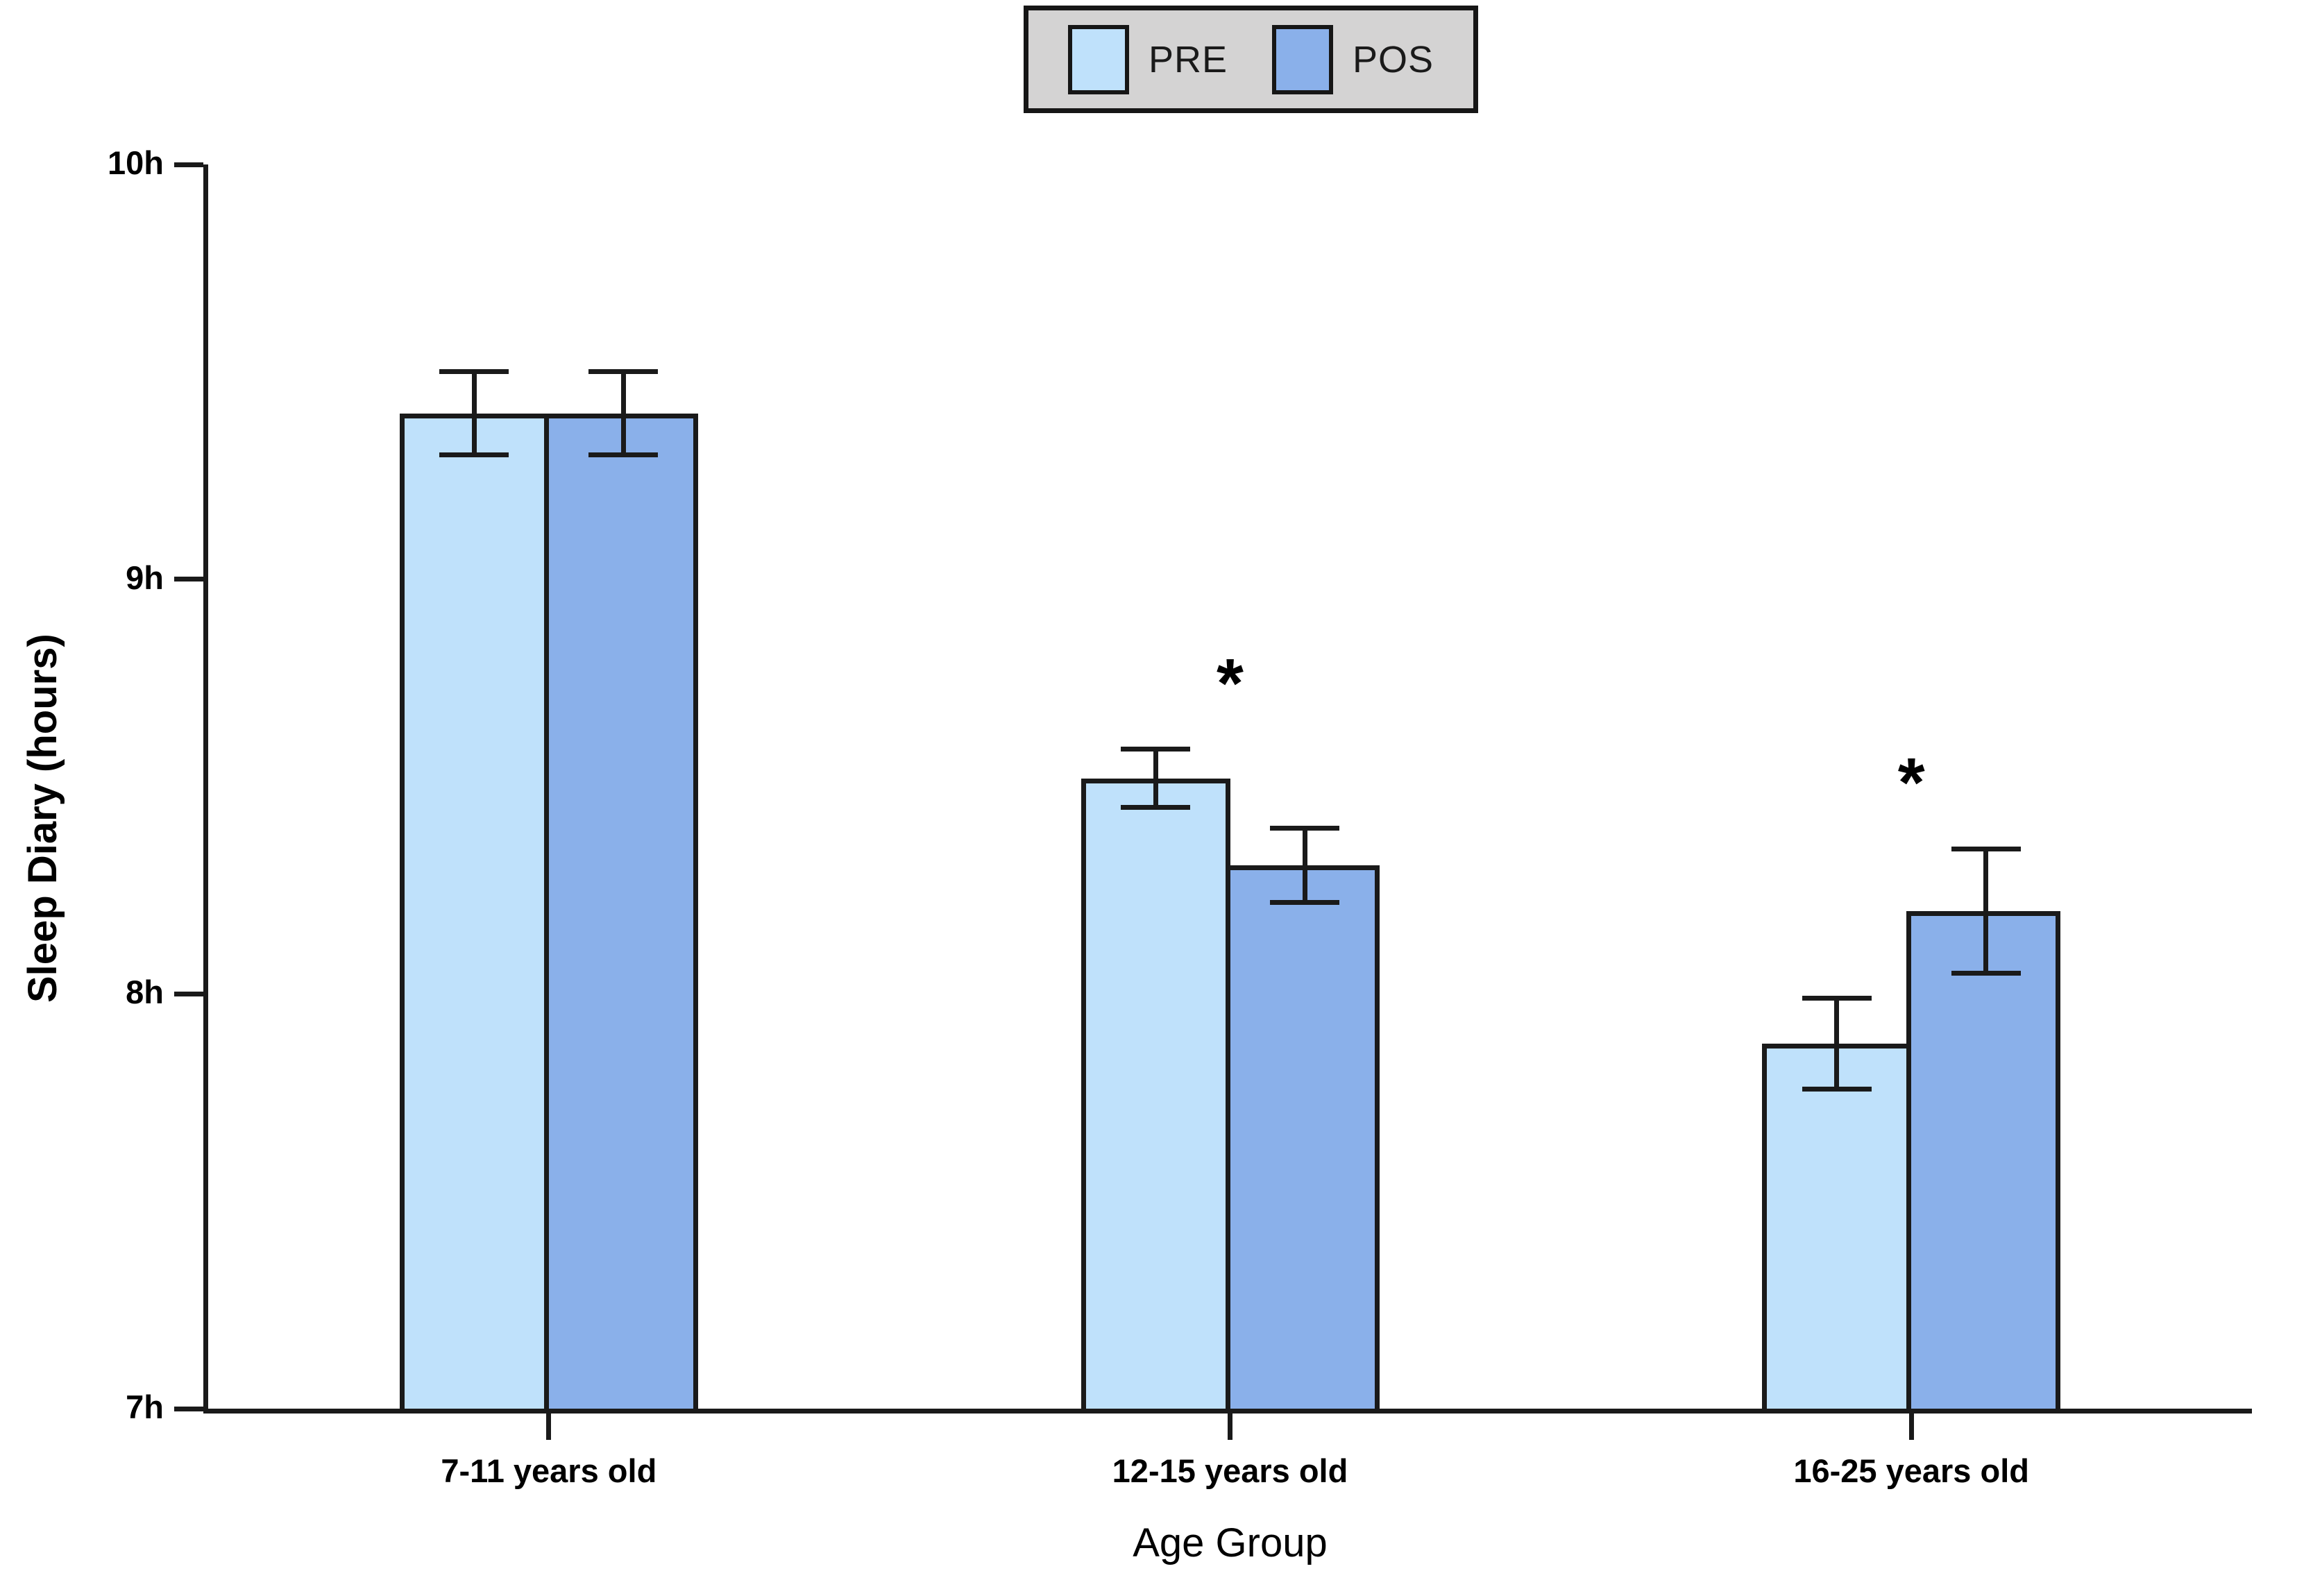  I want to click on x-category-label-1: 12-15 years old, so click(1230, 1470).